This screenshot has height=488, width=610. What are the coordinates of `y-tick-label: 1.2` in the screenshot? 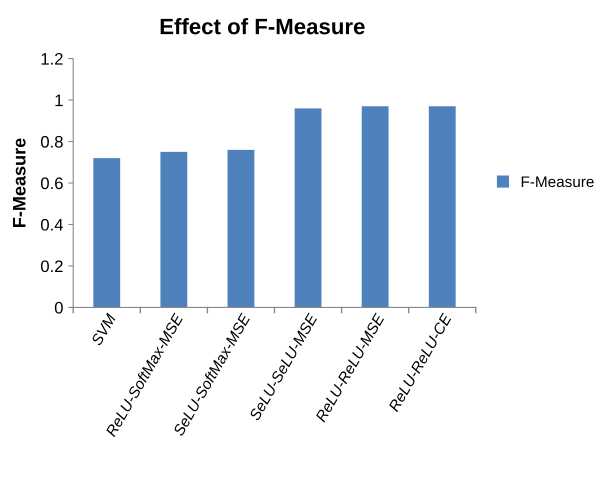 It's located at (52, 58).